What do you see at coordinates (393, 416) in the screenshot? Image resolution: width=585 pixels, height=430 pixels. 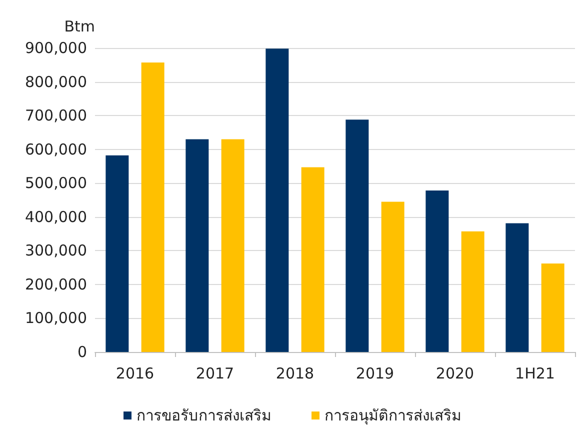 I see `legend-label: การอนุมัติการส่งเสริม` at bounding box center [393, 416].